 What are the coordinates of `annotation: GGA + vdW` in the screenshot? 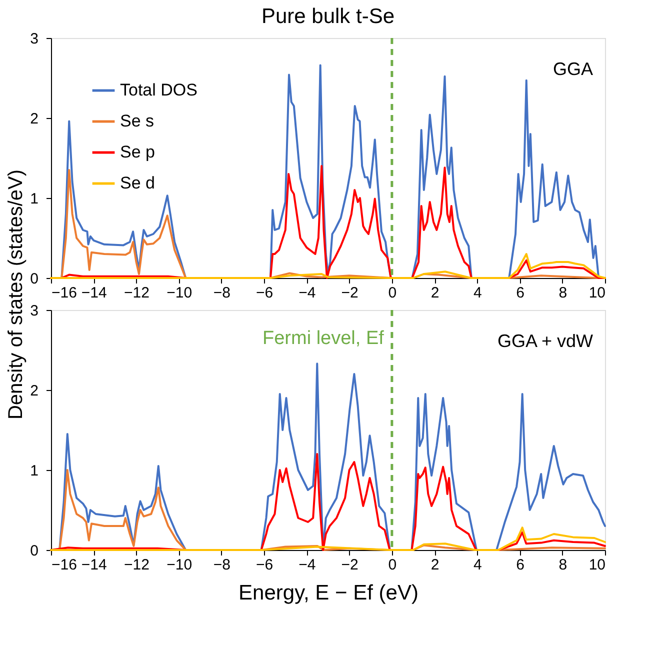 It's located at (545, 341).